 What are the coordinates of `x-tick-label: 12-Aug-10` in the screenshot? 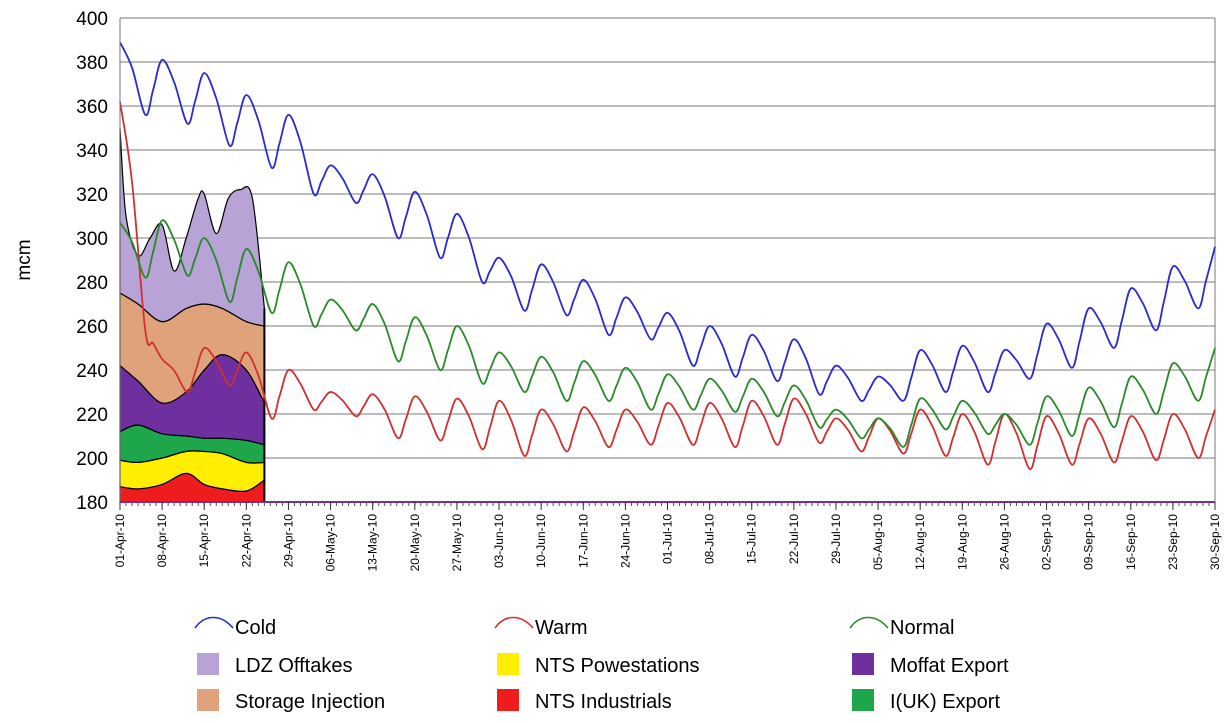 It's located at (920, 542).